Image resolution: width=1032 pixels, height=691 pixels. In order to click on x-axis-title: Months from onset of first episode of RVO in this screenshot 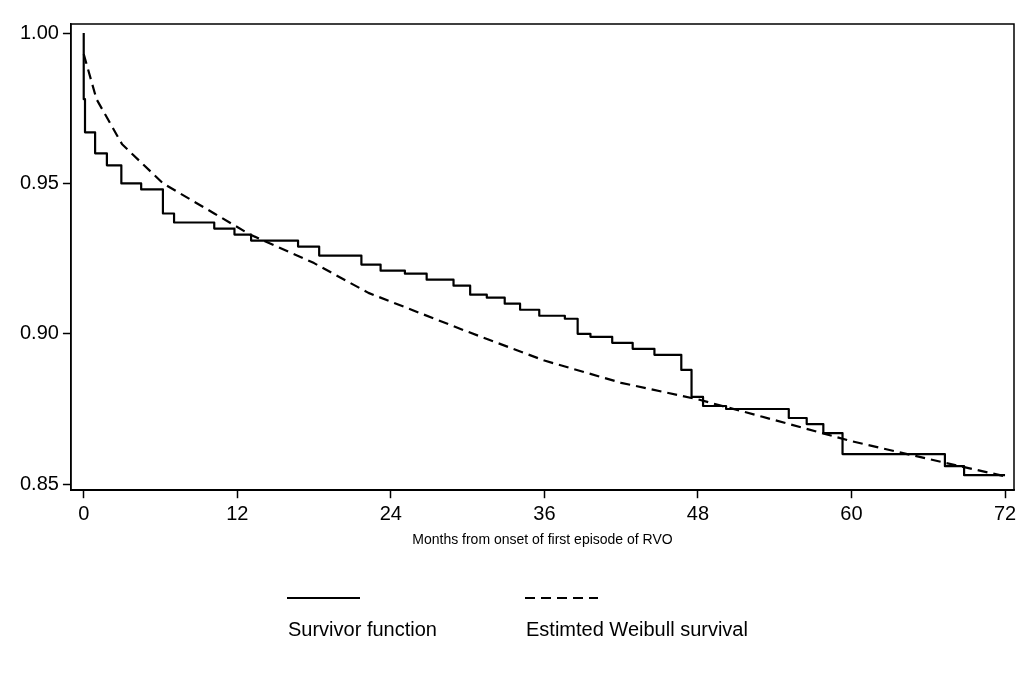, I will do `click(542, 539)`.